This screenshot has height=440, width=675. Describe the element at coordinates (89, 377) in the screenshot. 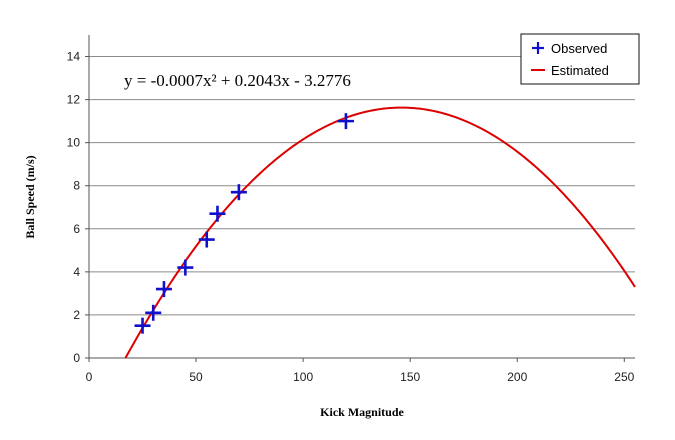

I see `x-tick-label: 0` at that location.